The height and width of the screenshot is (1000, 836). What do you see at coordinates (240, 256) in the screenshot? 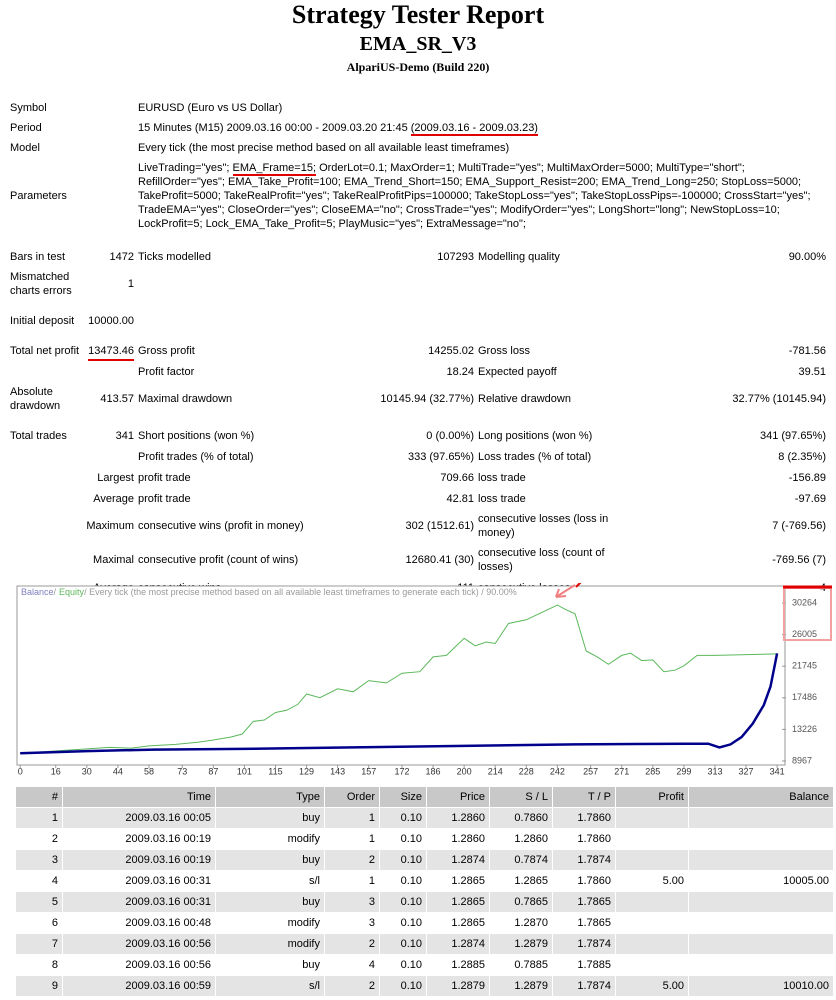
I see `stat-label: Ticks modelled` at bounding box center [240, 256].